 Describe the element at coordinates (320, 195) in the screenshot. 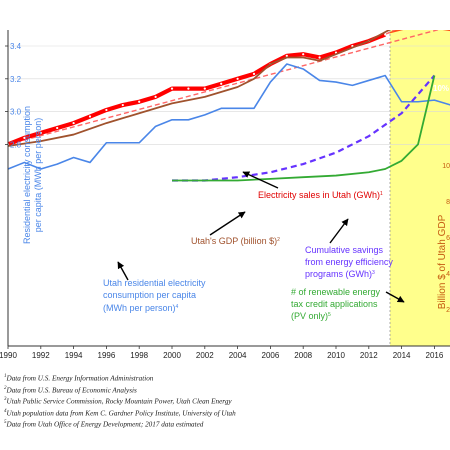

I see `label-electricity-sales: Electricity sales in Utah (GWh)1` at that location.